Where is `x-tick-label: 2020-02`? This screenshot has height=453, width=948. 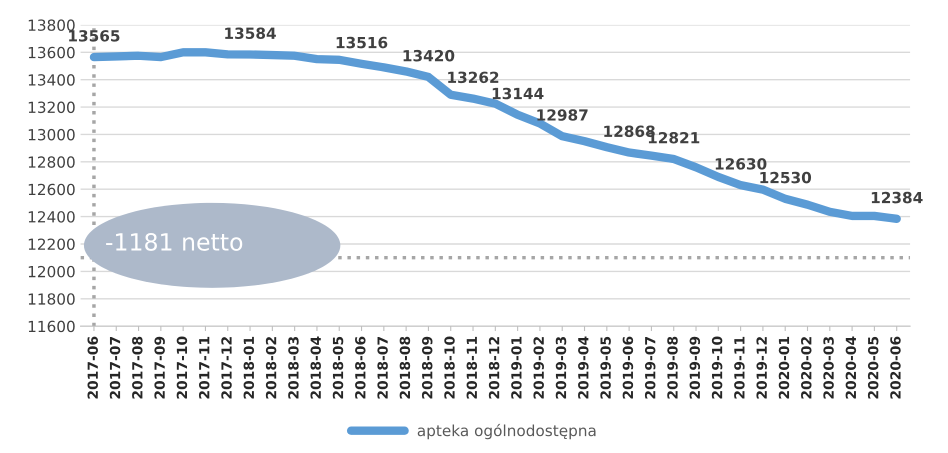 x-tick-label: 2020-02 is located at coordinates (806, 368).